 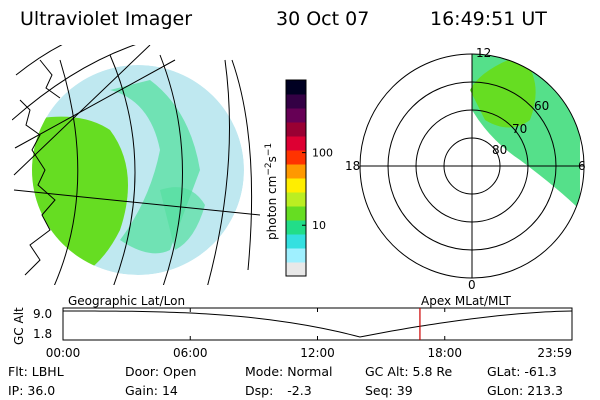 I want to click on colorbar-tick-label: 10, so click(x=319, y=225).